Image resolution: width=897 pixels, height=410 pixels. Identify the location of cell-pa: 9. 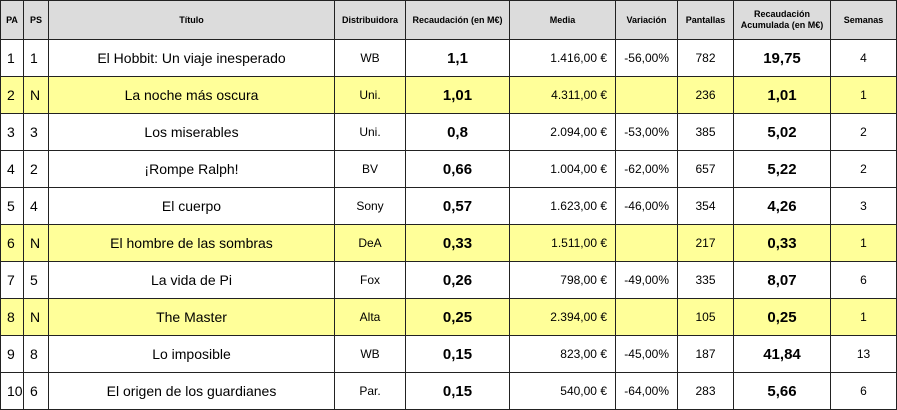
(12, 354).